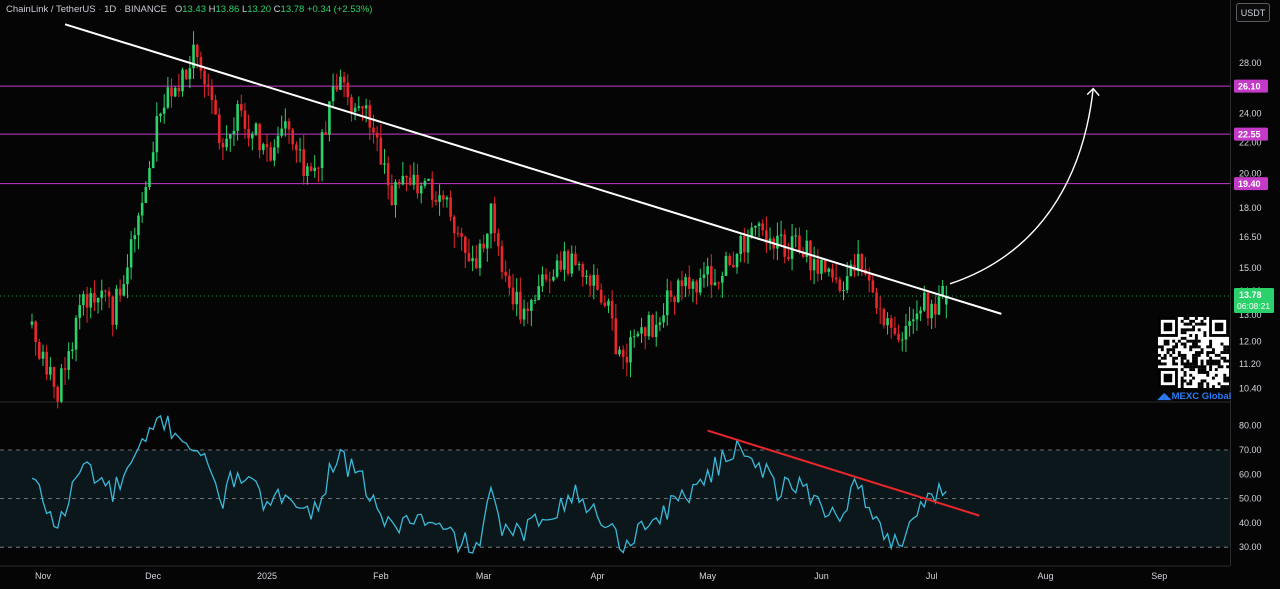  Describe the element at coordinates (110, 9) in the screenshot. I see `interval-label: 1D` at that location.